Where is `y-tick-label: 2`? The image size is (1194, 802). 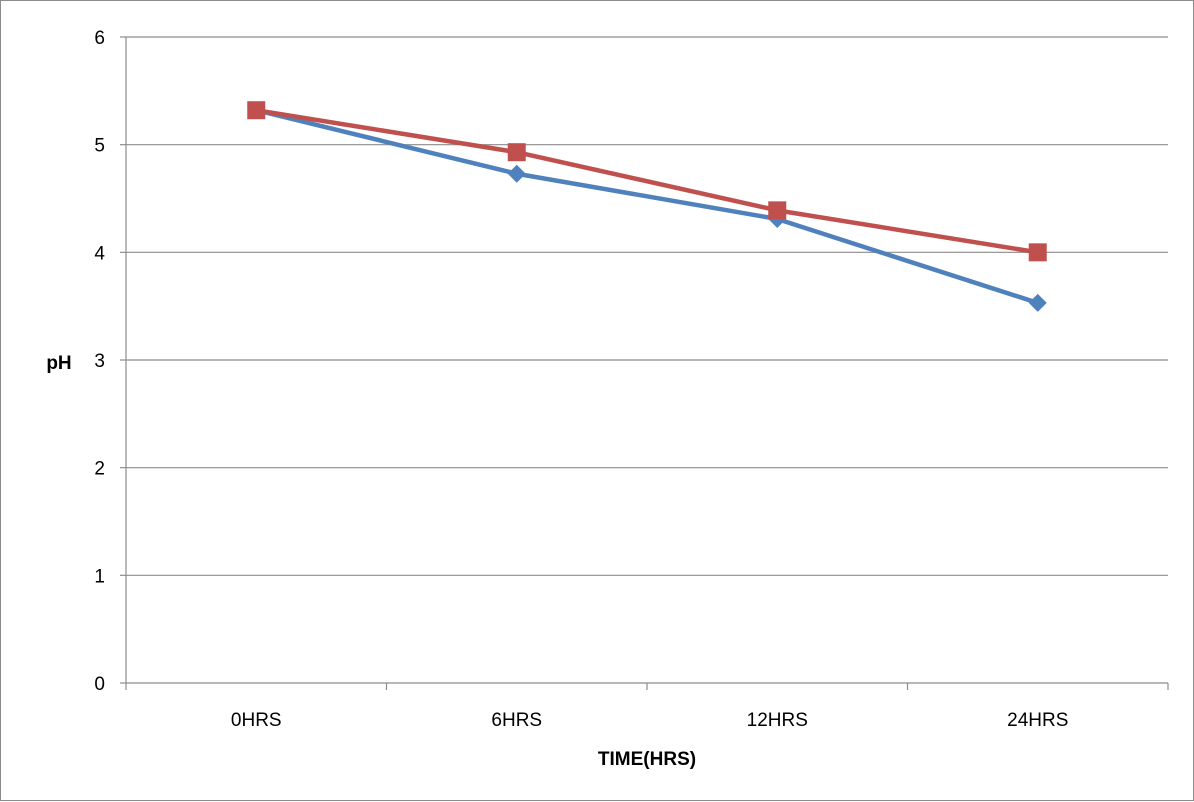
y-tick-label: 2 is located at coordinates (99, 469).